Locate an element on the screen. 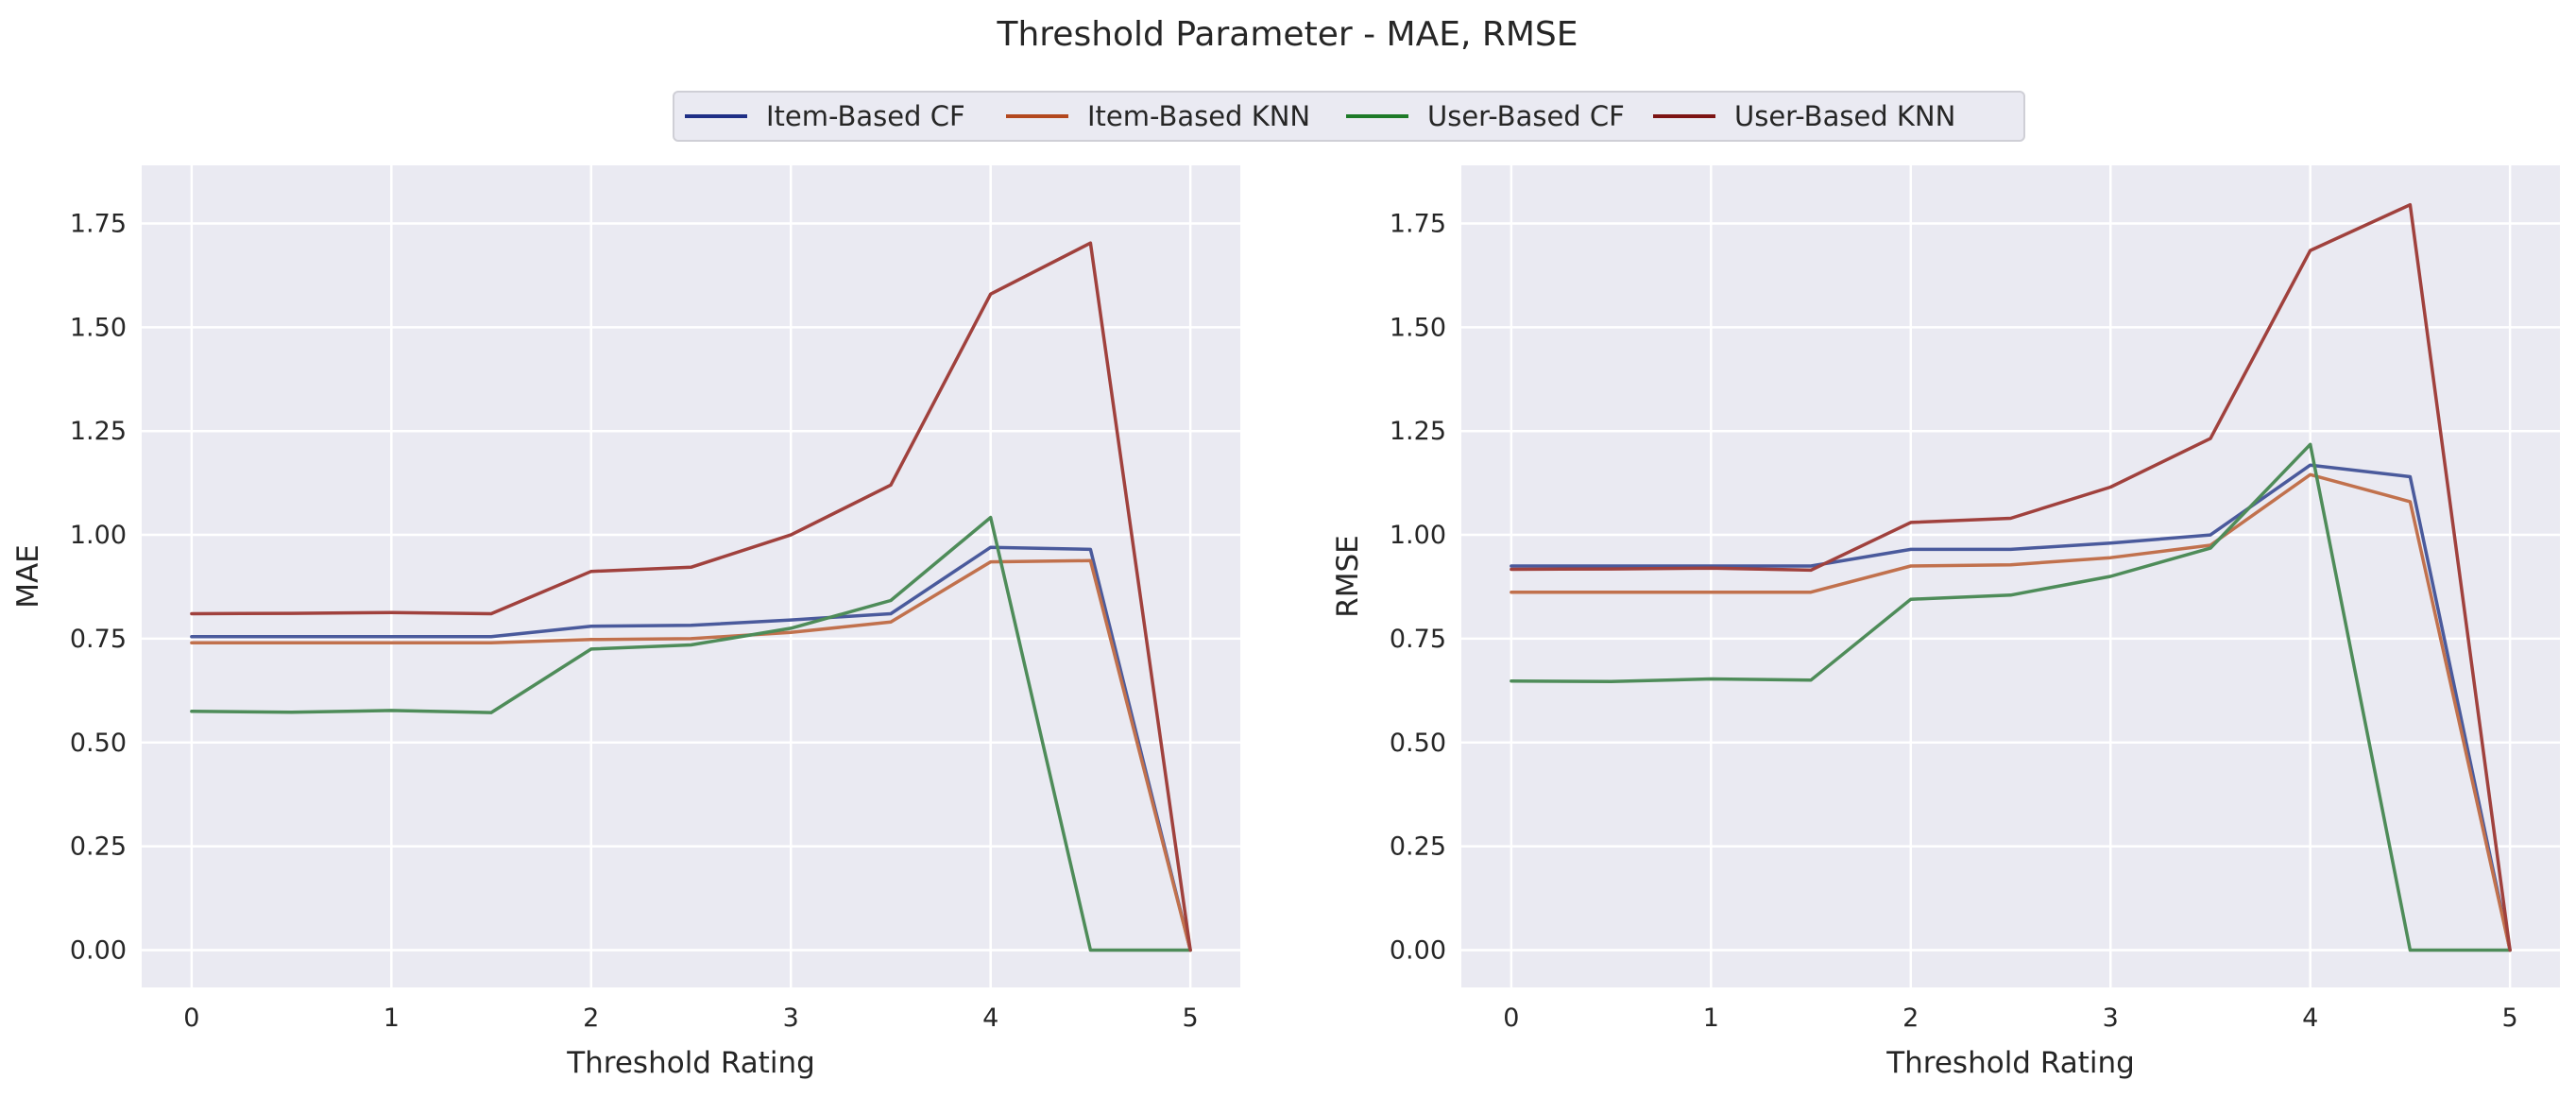  legend-label: User-Based CF is located at coordinates (1526, 116).